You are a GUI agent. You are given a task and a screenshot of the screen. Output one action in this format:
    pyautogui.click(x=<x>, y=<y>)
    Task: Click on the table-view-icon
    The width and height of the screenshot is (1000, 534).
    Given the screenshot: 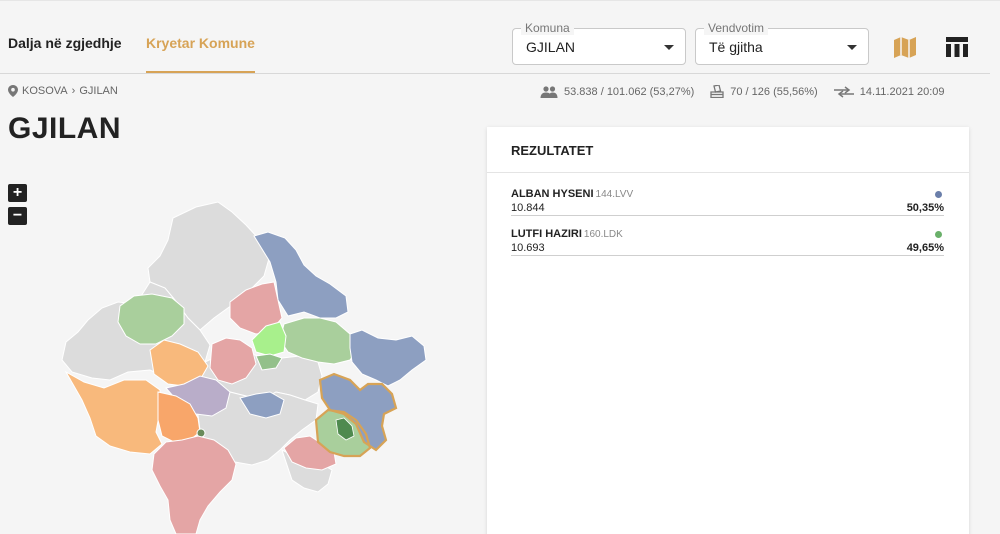 What is the action you would take?
    pyautogui.click(x=957, y=47)
    